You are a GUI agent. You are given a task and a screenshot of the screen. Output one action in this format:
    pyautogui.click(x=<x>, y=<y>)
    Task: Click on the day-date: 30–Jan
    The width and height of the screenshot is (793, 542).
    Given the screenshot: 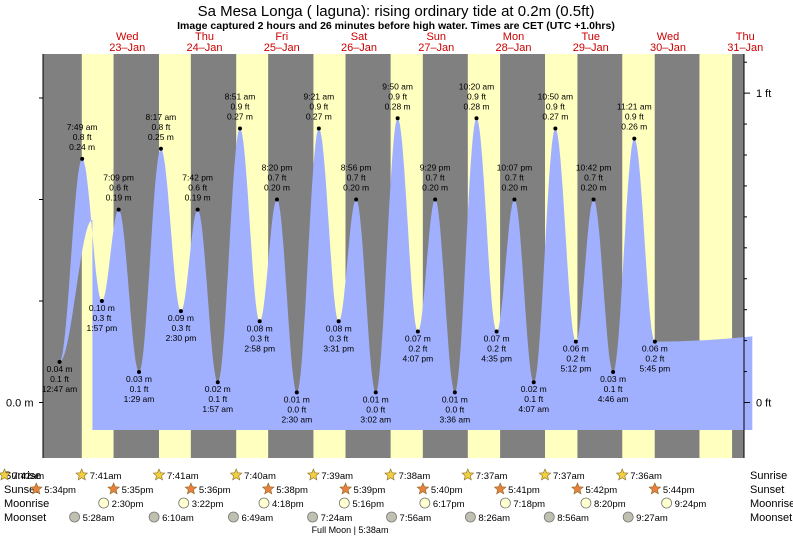 What is the action you would take?
    pyautogui.click(x=668, y=48)
    